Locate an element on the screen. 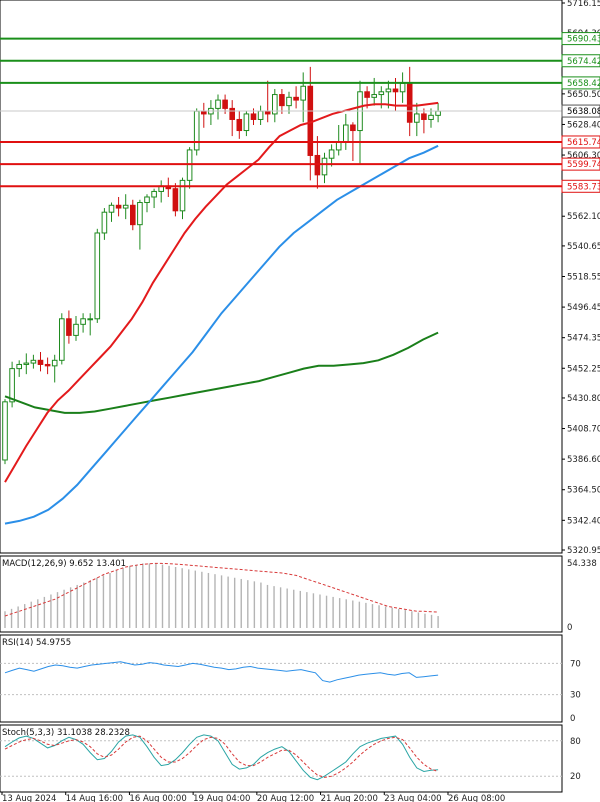  macd-panel: MACD(12,26,9) 9.652 13.401 54.338 0 is located at coordinates (298, 594).